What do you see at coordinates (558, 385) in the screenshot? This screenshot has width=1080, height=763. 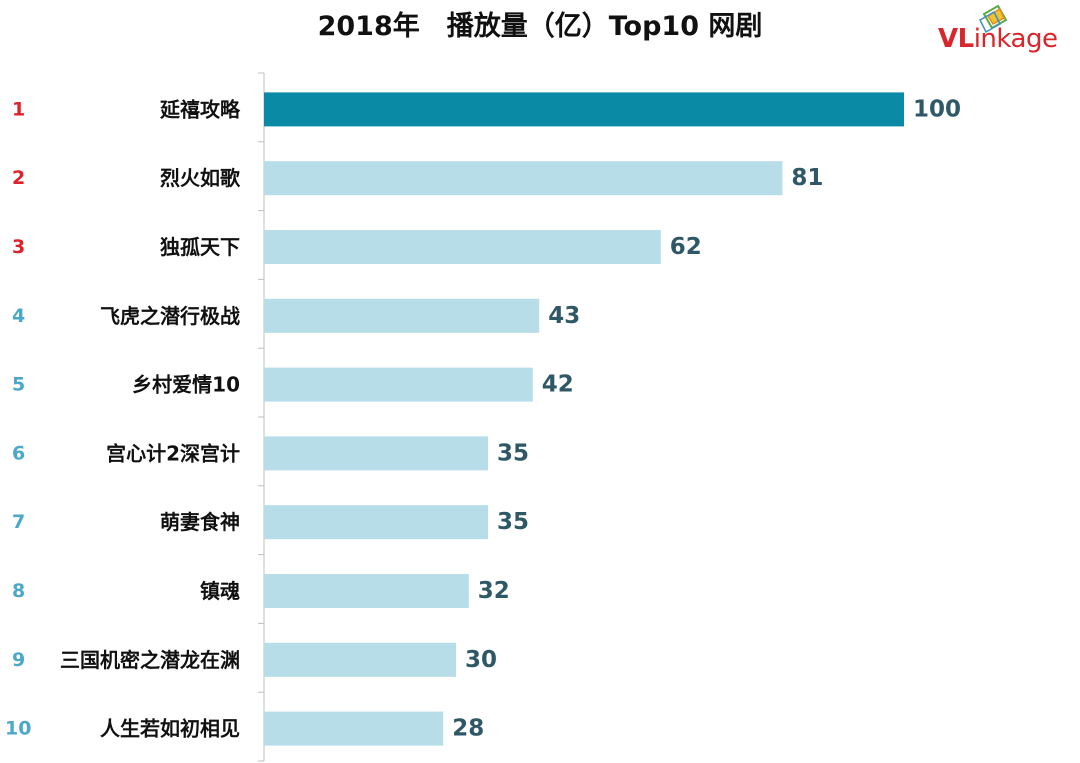 I see `data-label: 42` at bounding box center [558, 385].